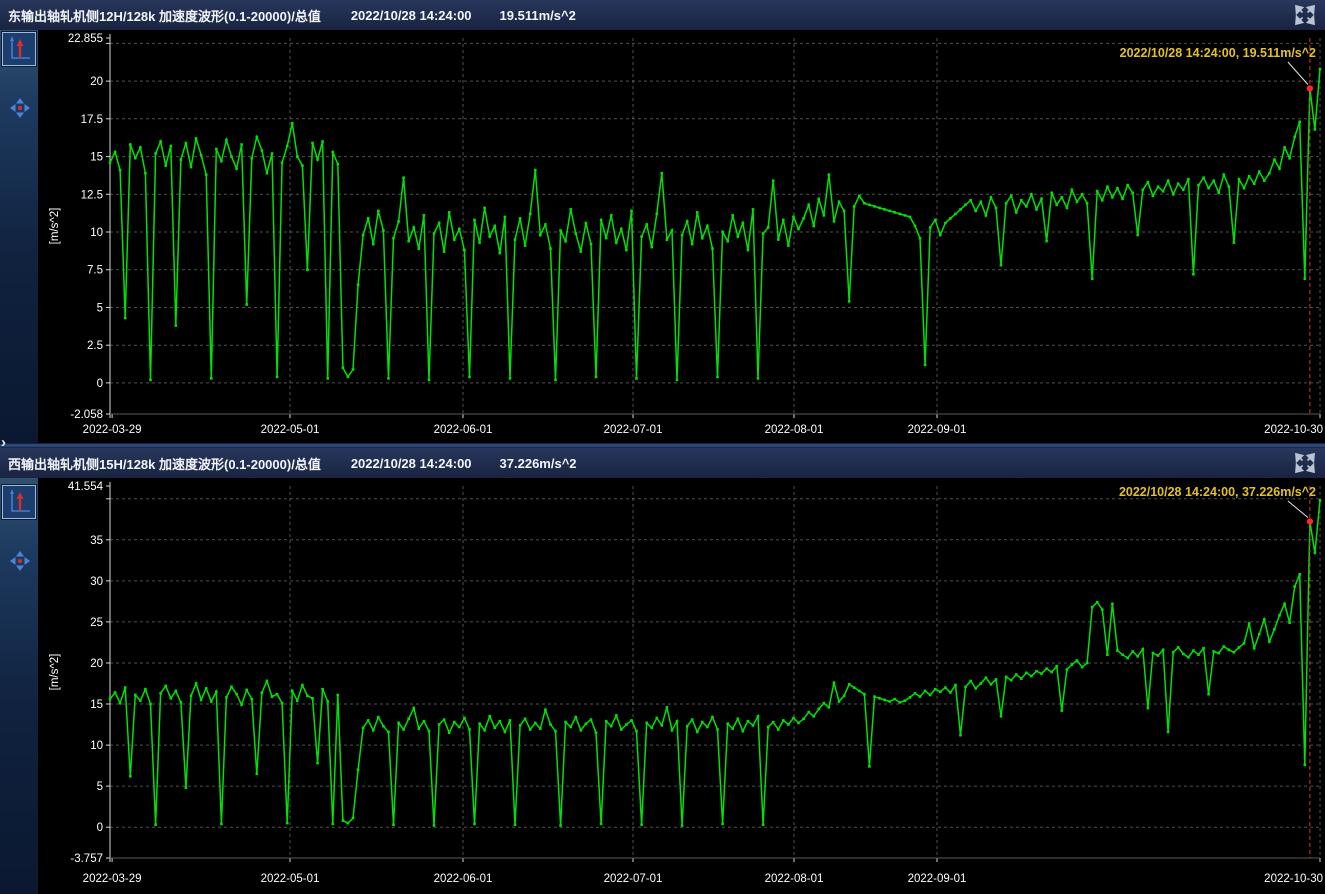 The width and height of the screenshot is (1325, 894). I want to click on svg-text: 17.5, so click(92, 120).